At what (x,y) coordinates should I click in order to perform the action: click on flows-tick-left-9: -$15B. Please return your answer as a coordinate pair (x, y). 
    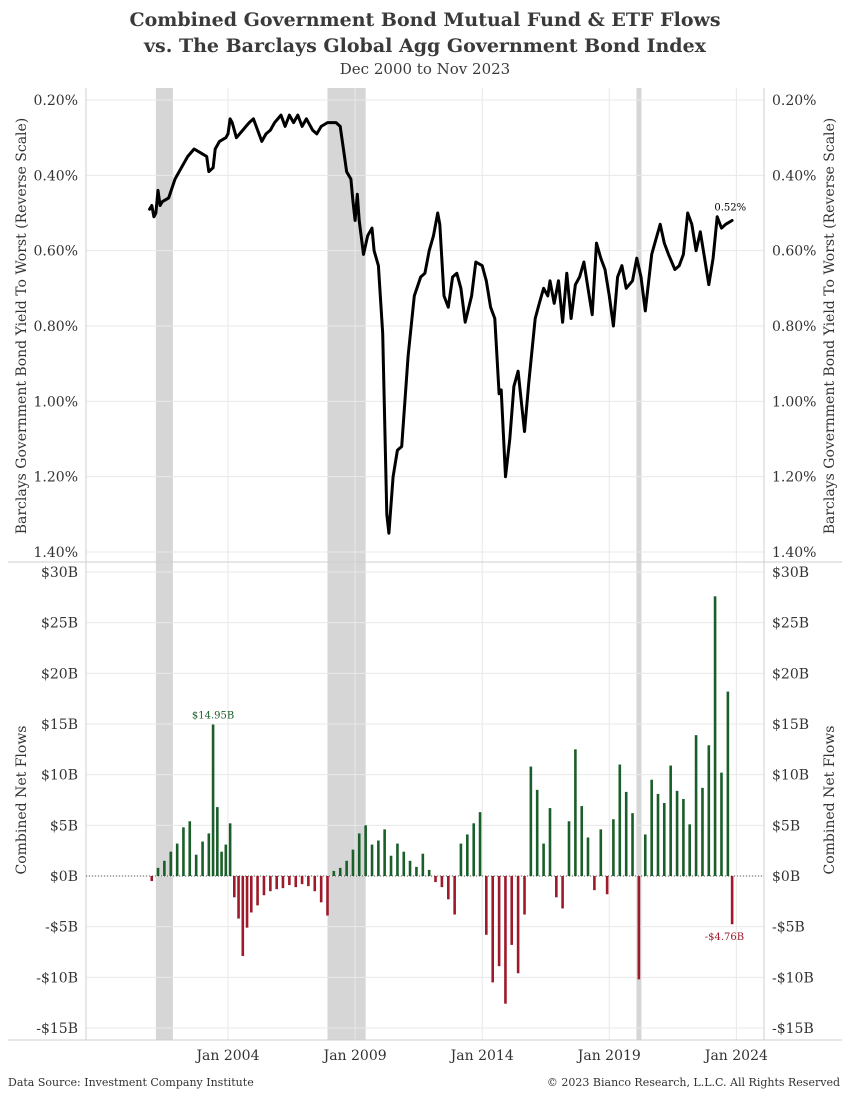
    Looking at the image, I should click on (57, 1029).